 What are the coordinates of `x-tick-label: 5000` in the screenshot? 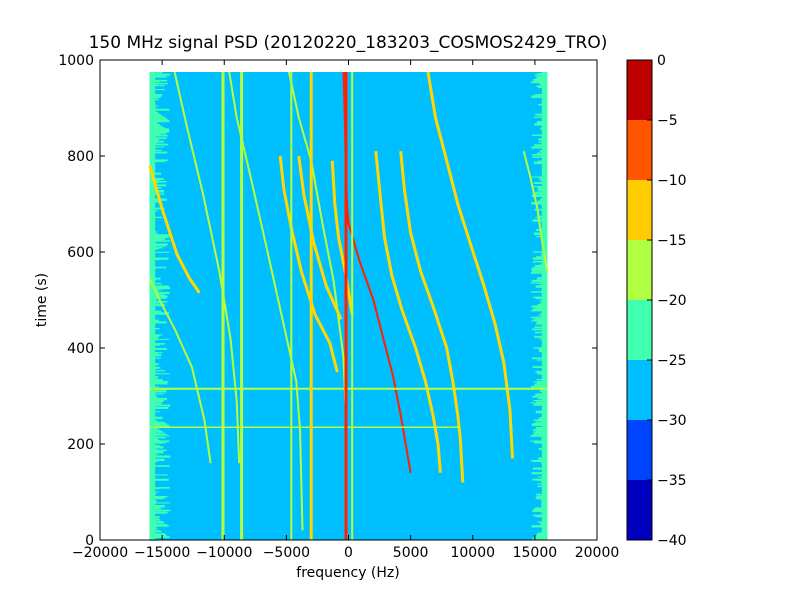 It's located at (411, 553).